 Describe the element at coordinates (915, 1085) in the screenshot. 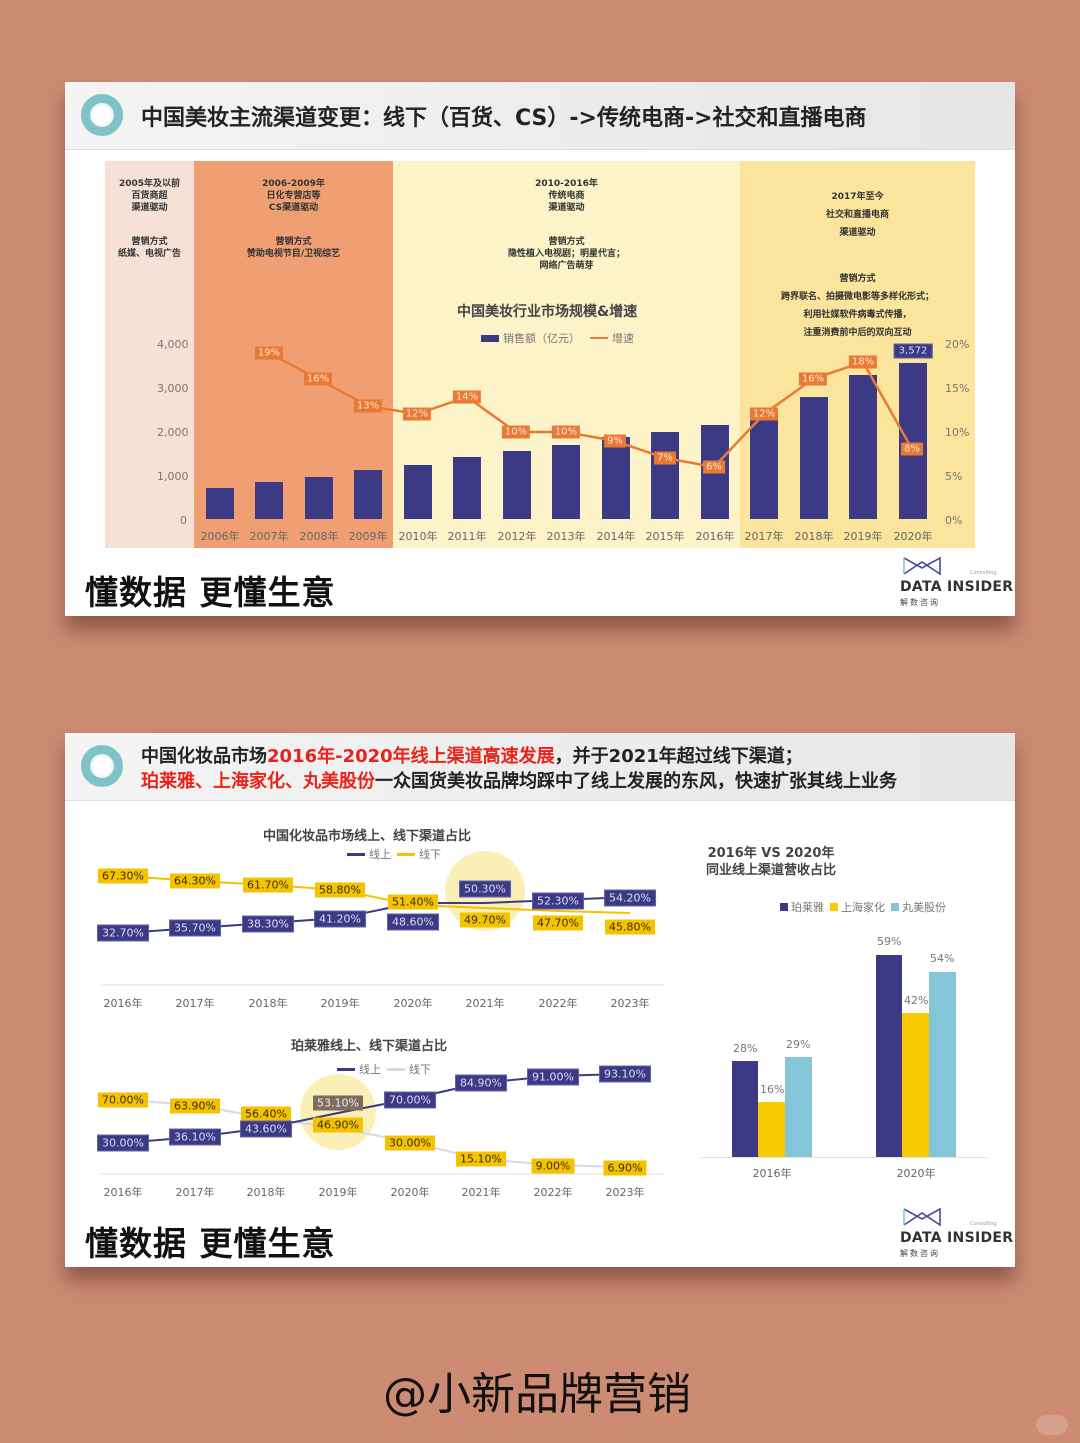

I see `bar-jahwa-2020` at that location.